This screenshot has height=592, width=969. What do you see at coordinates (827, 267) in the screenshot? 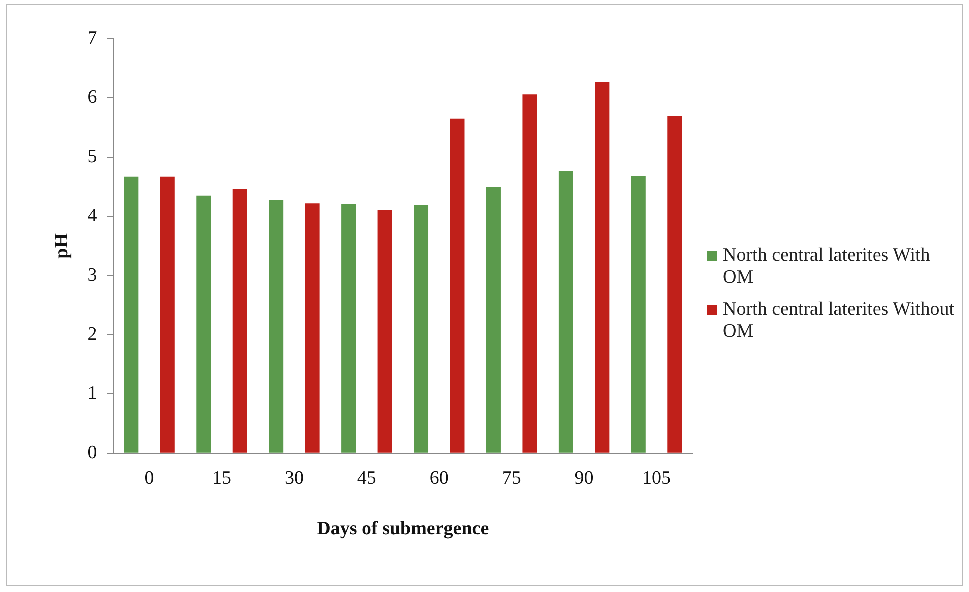
I see `legend-label: North central laterites With OM` at bounding box center [827, 267].